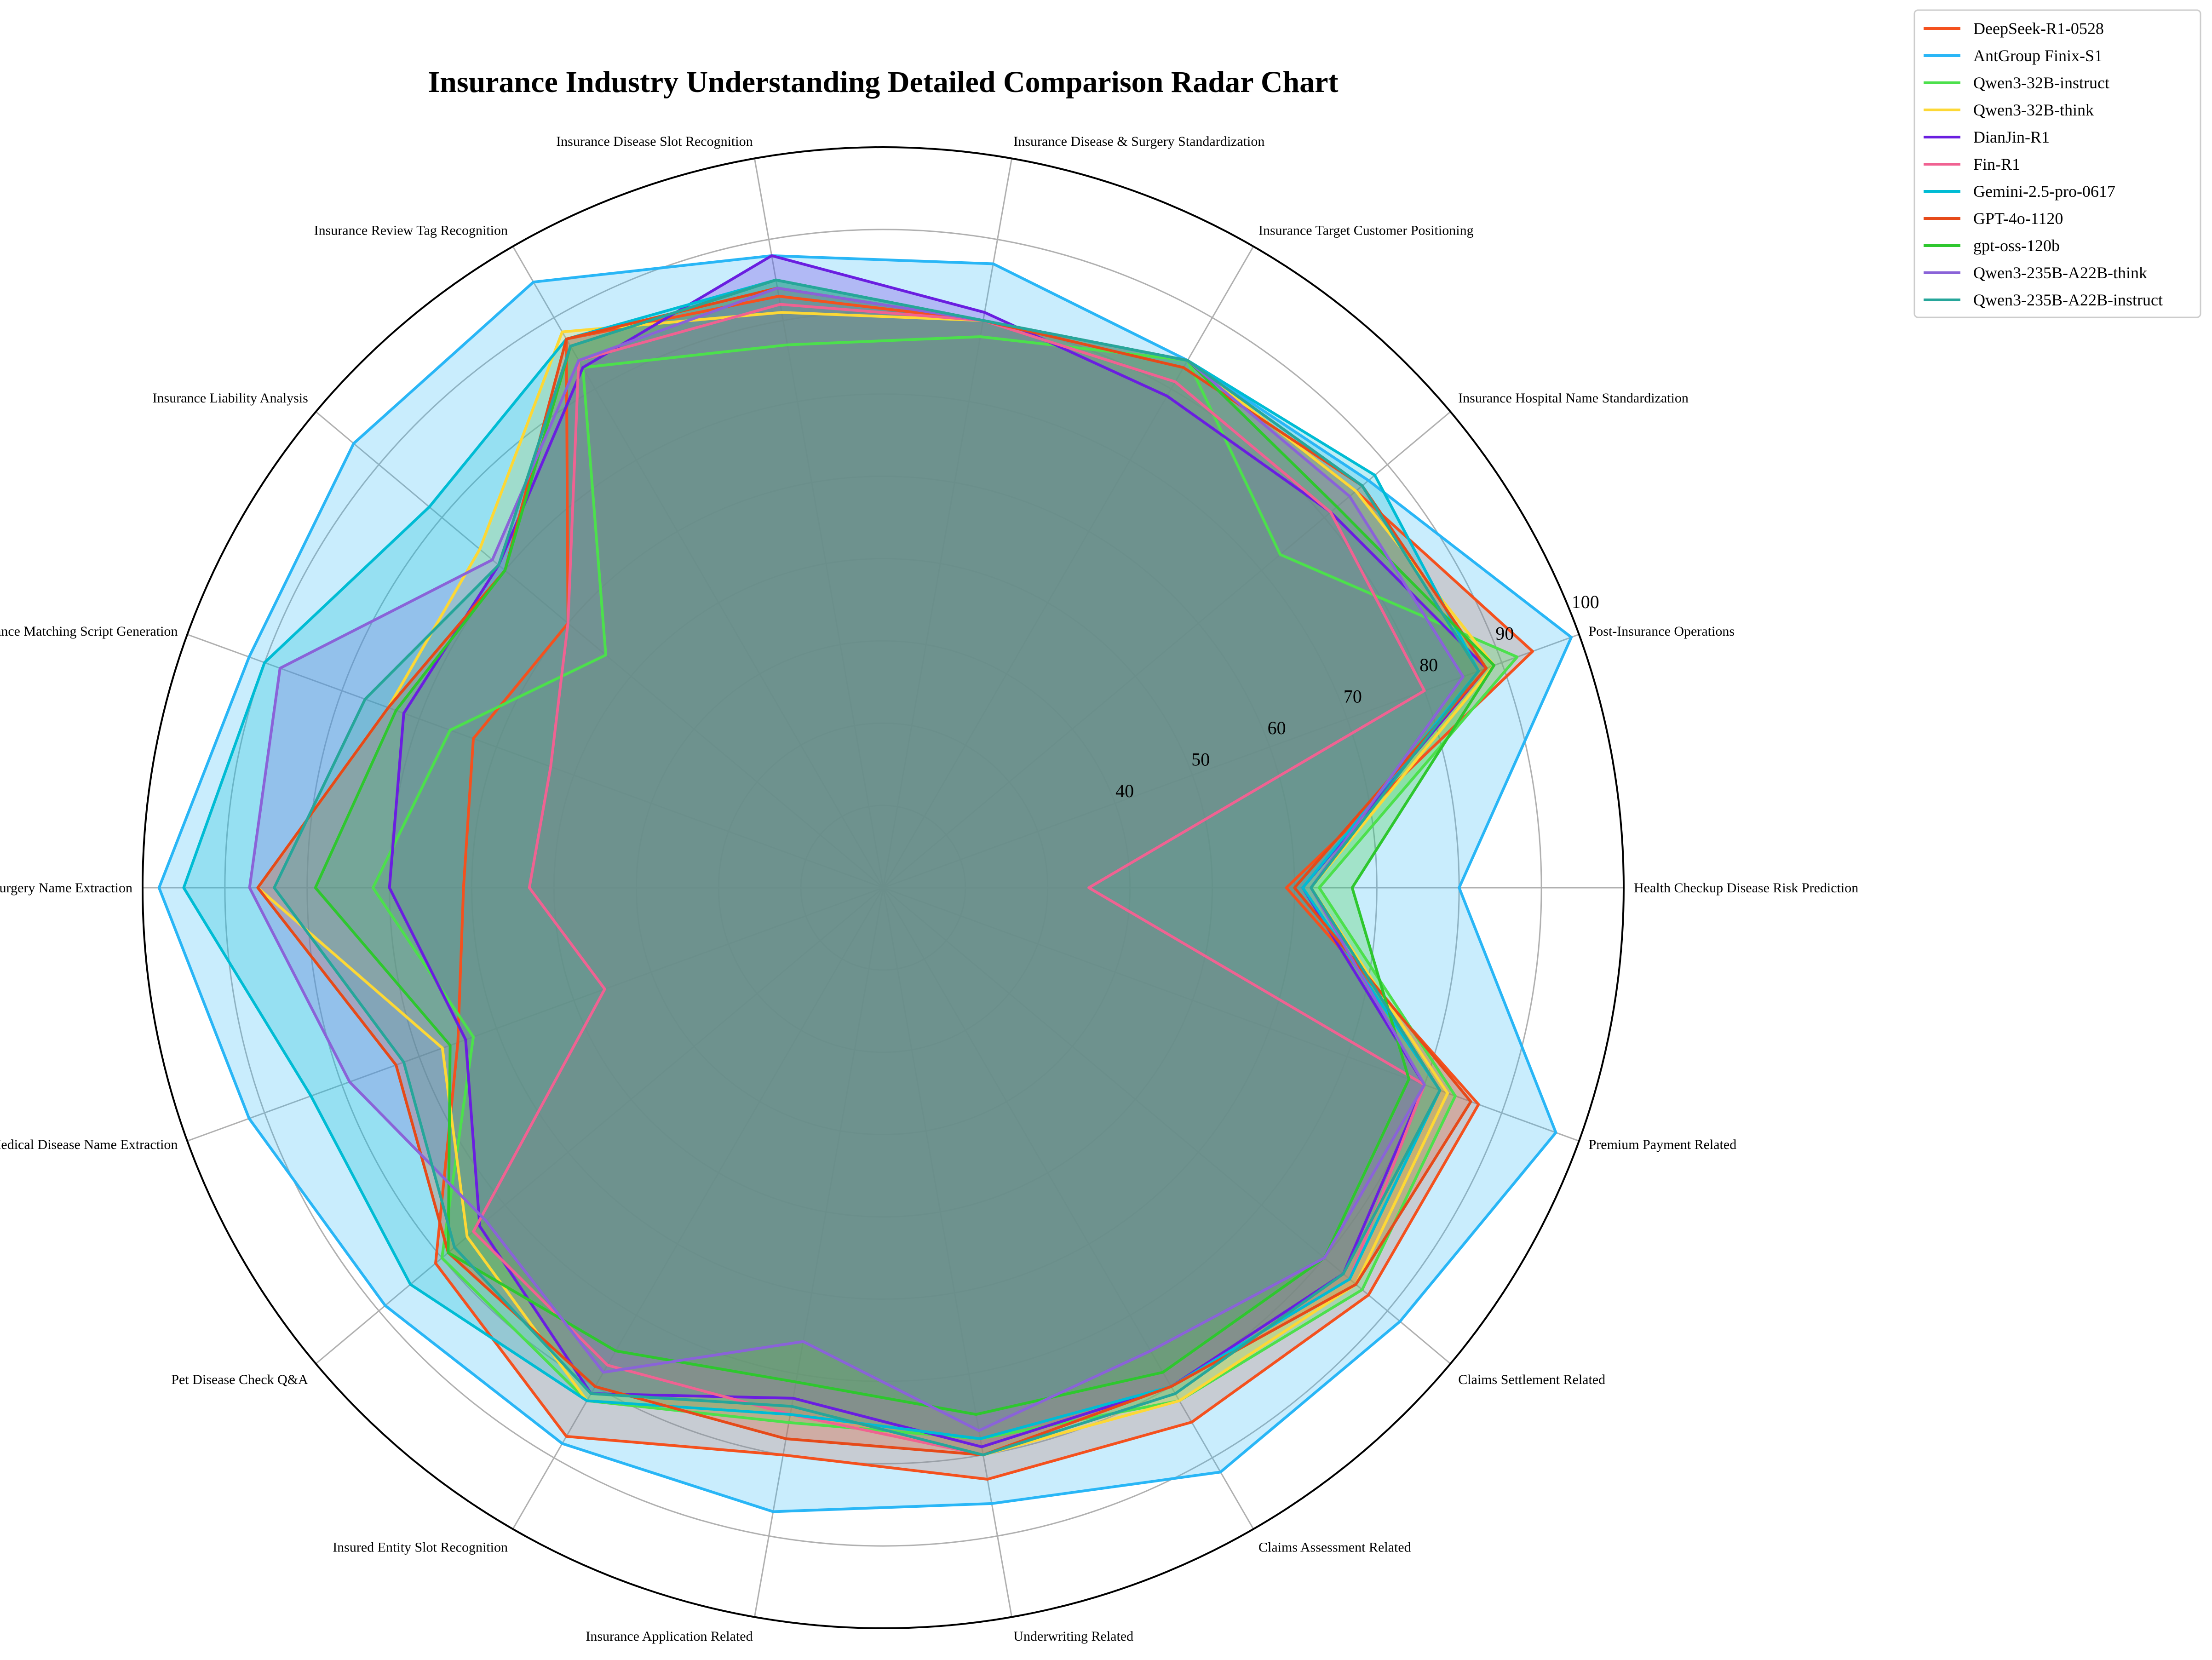 The image size is (2212, 1660). I want to click on category-label: Insurance Hospital Name Standardization, so click(1573, 399).